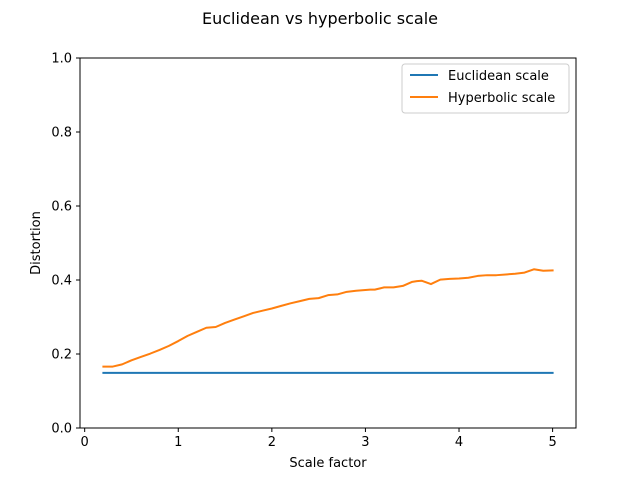 The height and width of the screenshot is (480, 640). I want to click on y-tick-label: 0.4, so click(61, 281).